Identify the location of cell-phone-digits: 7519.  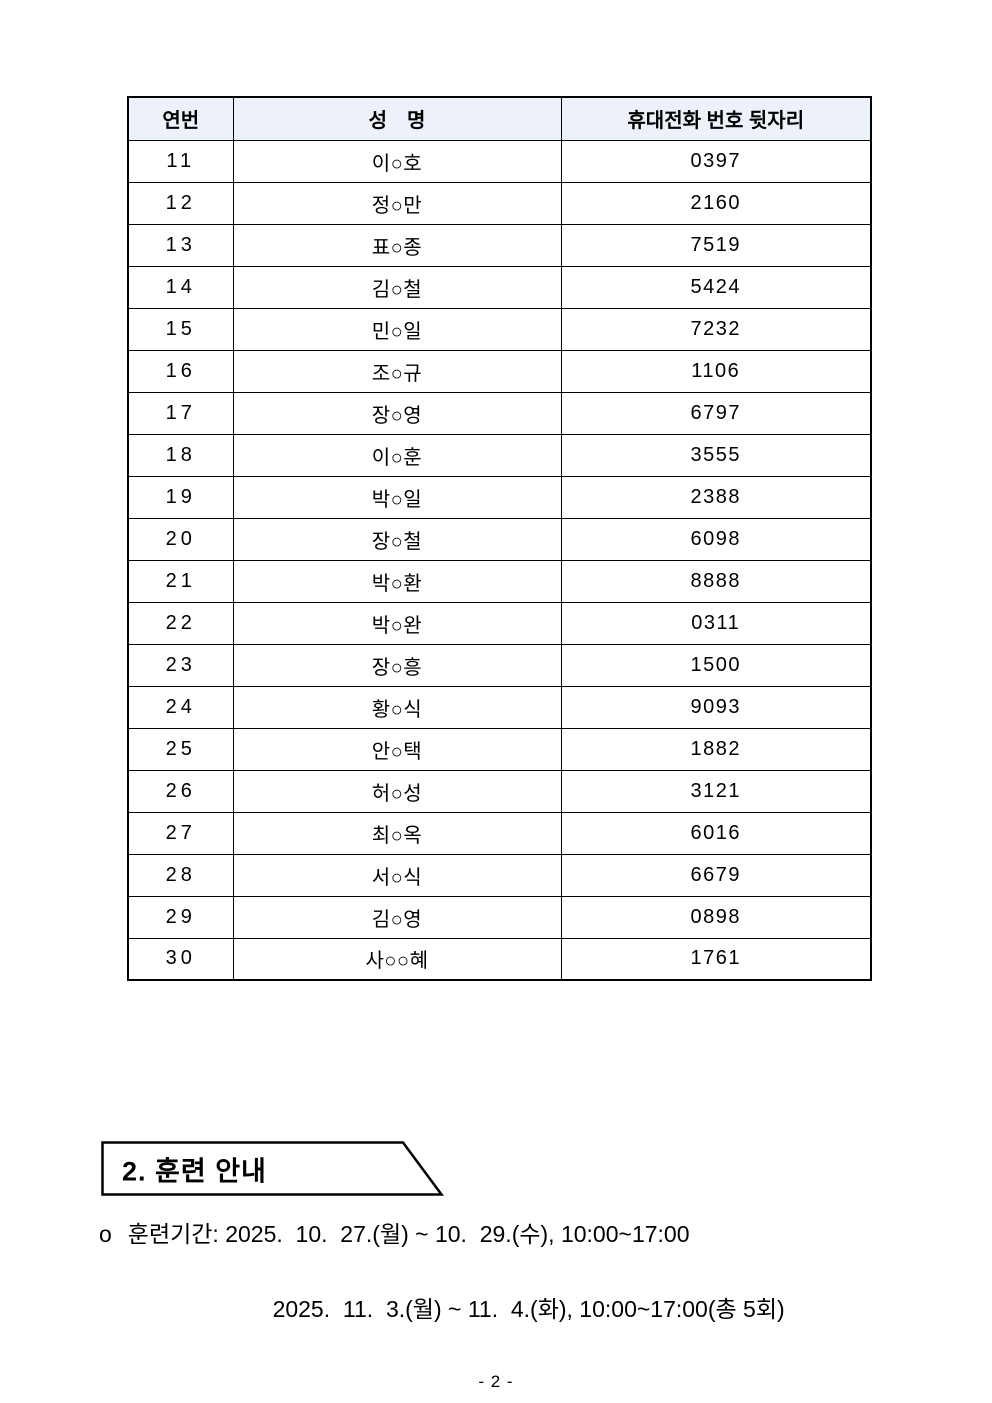
(716, 245).